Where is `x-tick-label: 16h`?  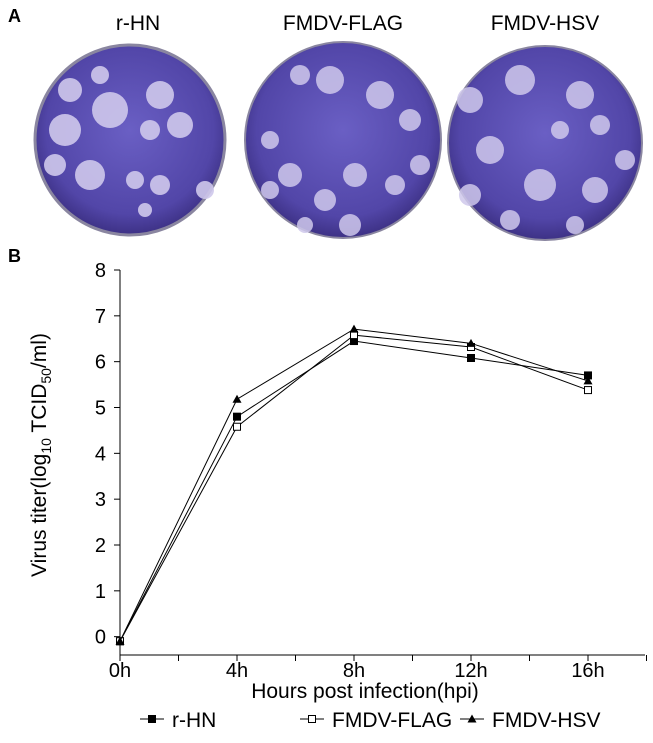
x-tick-label: 16h is located at coordinates (587, 671).